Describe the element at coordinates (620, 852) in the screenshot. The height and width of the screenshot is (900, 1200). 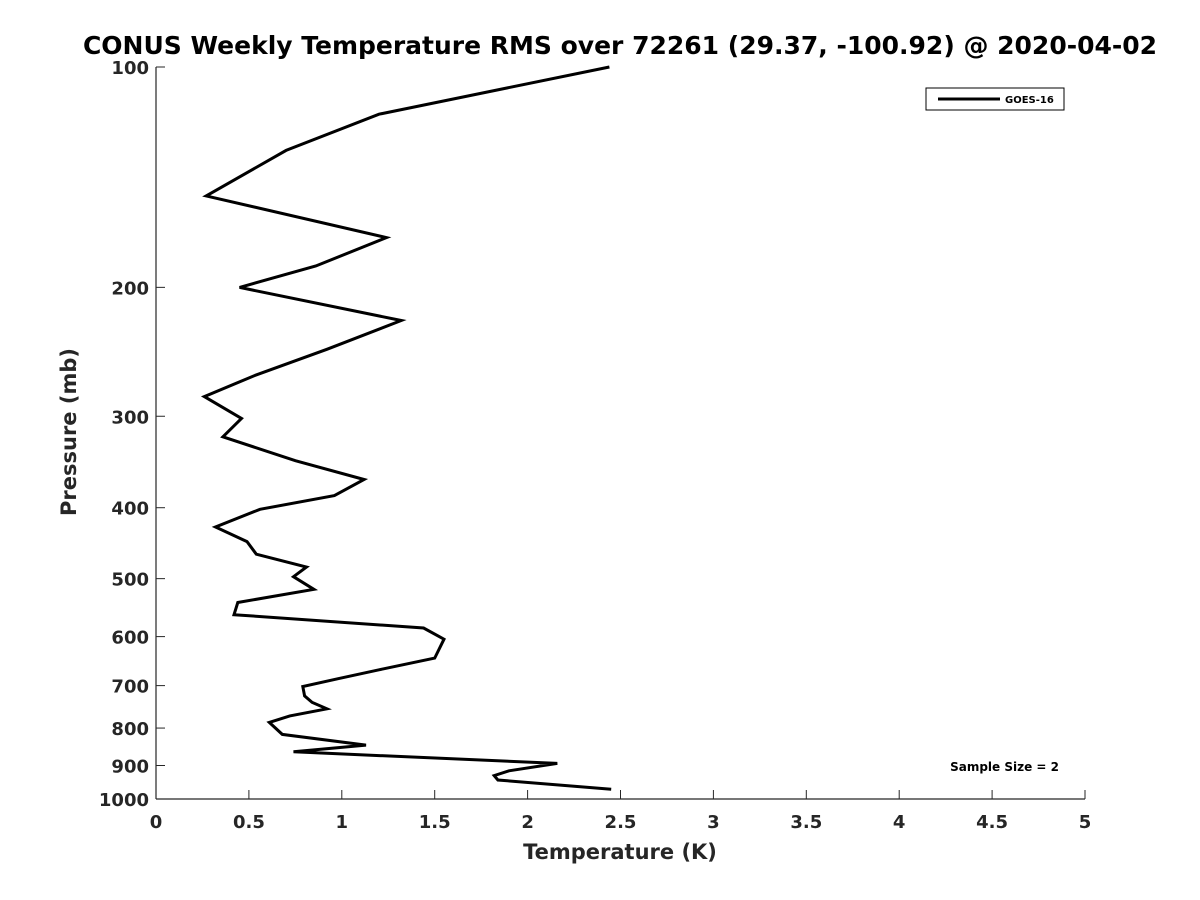
I see `x-axis-label: Temperature (K)` at that location.